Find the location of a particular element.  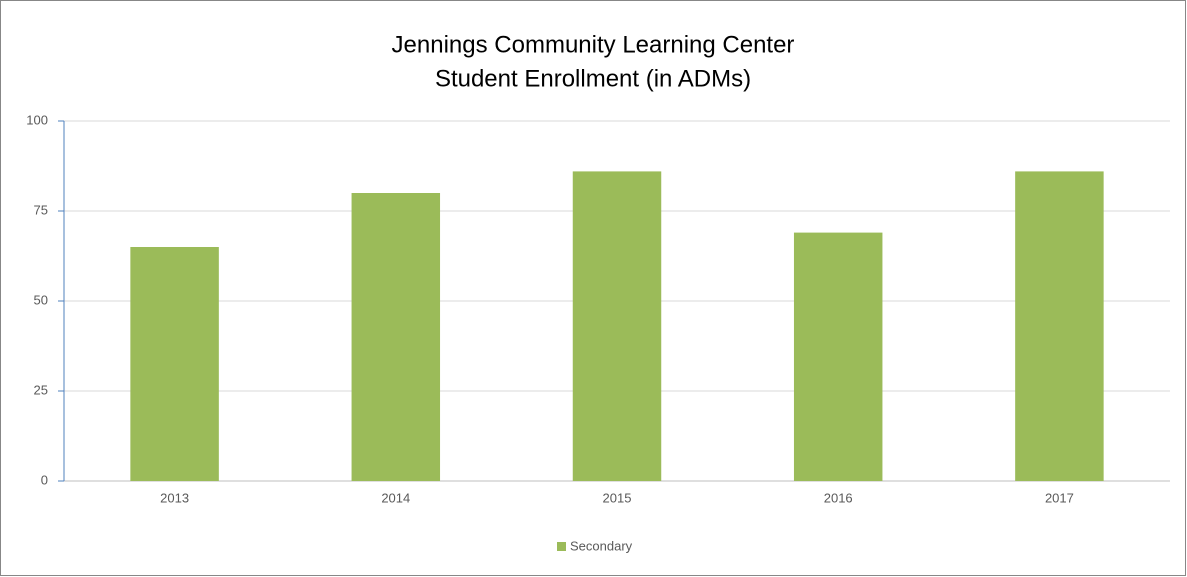

x-tick-label: 2015 is located at coordinates (617, 497).